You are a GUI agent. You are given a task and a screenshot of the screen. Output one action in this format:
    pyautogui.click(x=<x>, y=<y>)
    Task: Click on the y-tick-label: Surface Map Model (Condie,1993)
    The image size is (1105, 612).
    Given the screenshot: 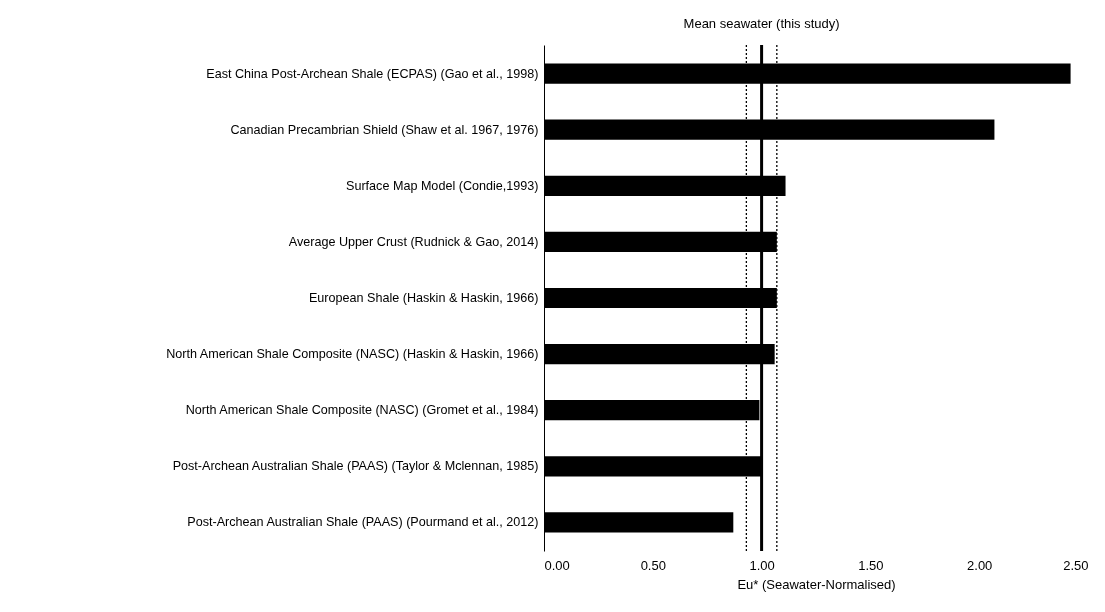 What is the action you would take?
    pyautogui.click(x=442, y=185)
    